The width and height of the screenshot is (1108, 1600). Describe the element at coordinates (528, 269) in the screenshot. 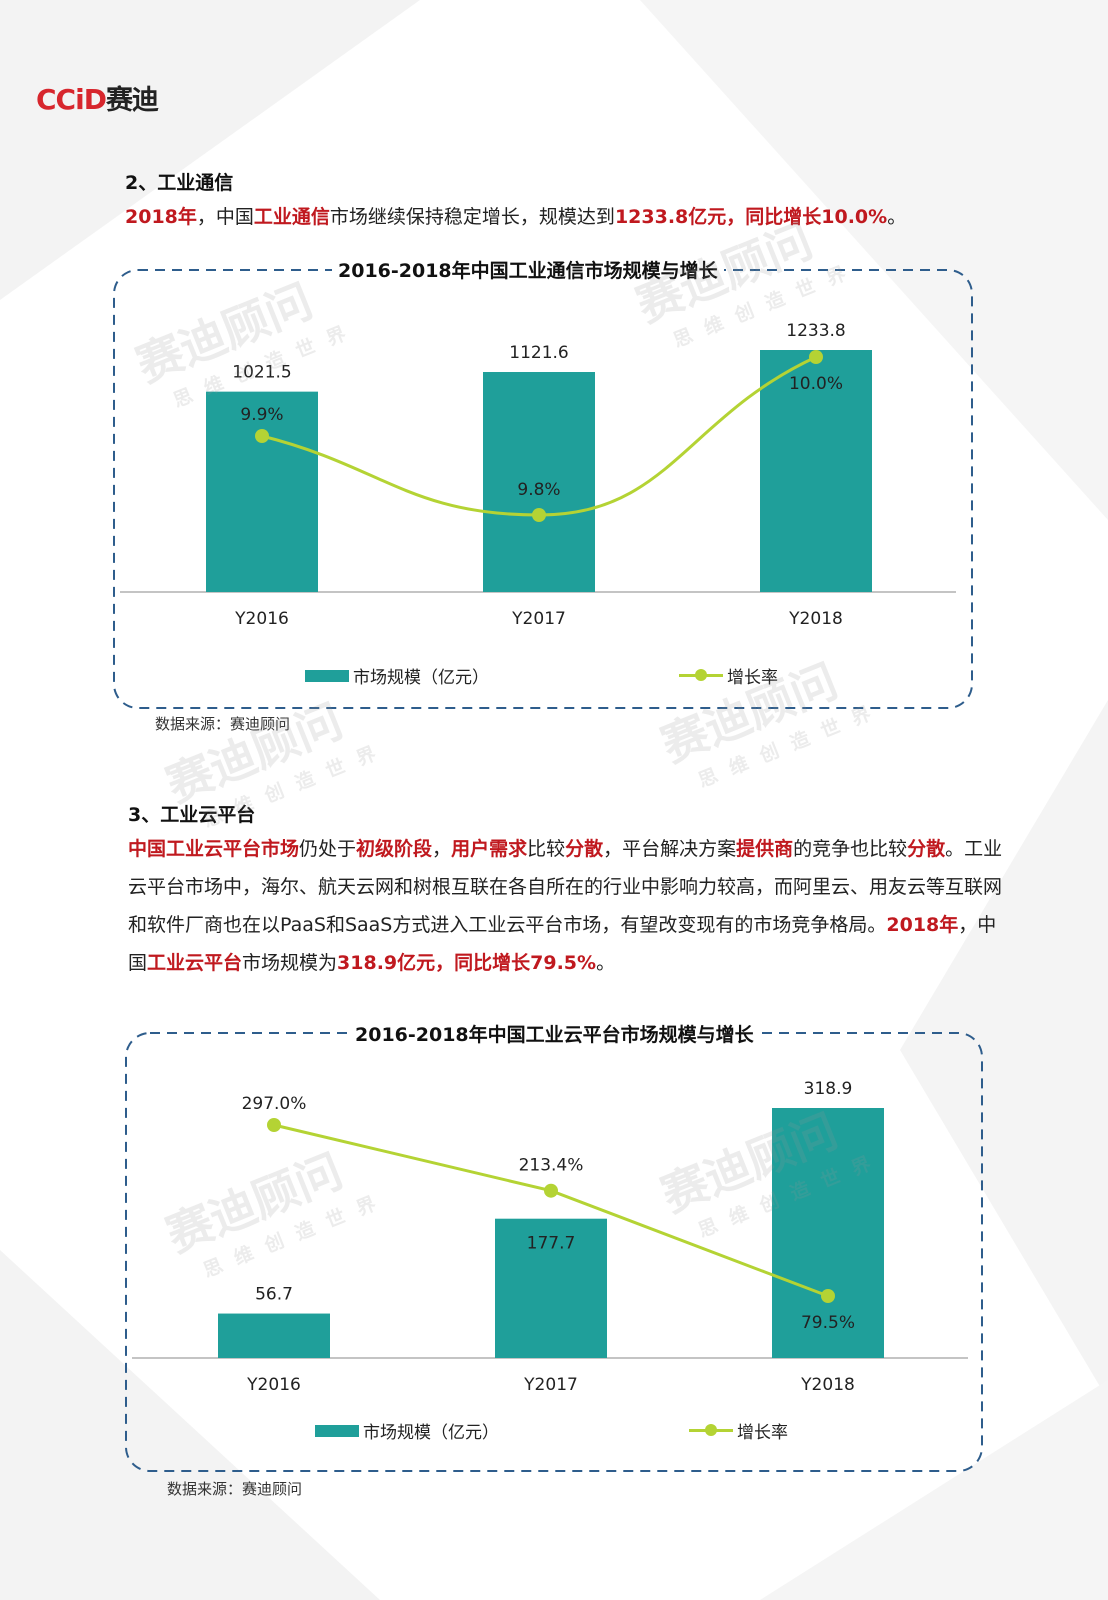

I see `chart1-title: 2016-2018年中国工业通信市场规模与增长` at that location.